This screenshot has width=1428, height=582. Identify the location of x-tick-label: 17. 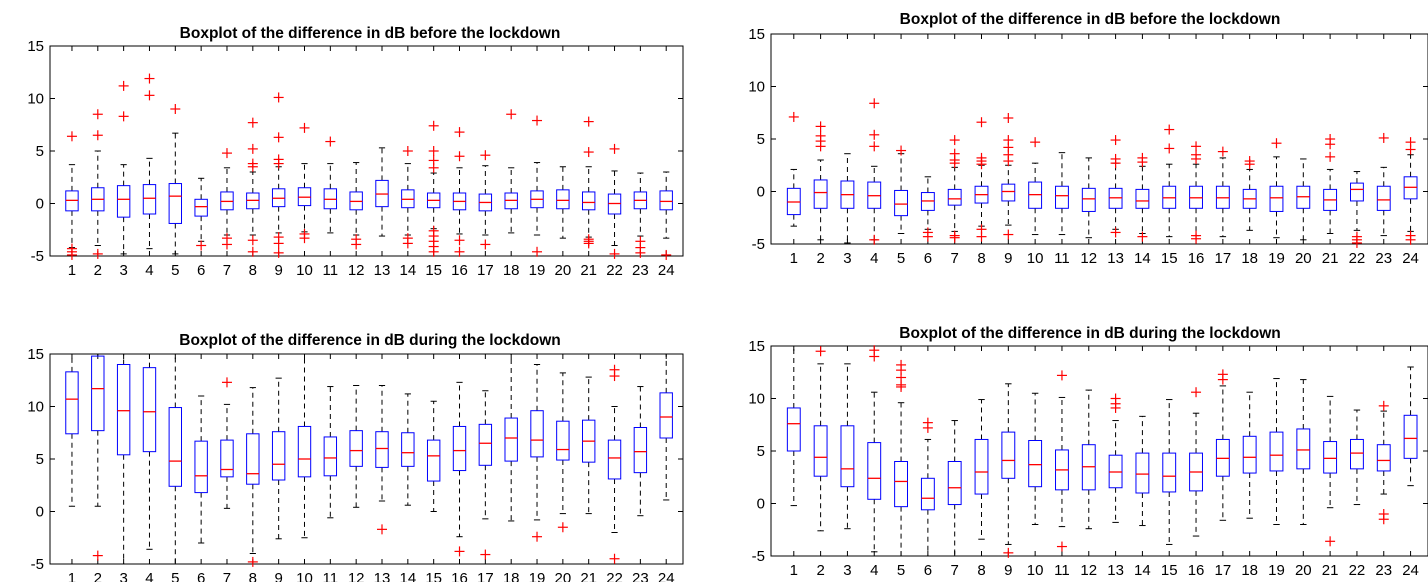
(1223, 258).